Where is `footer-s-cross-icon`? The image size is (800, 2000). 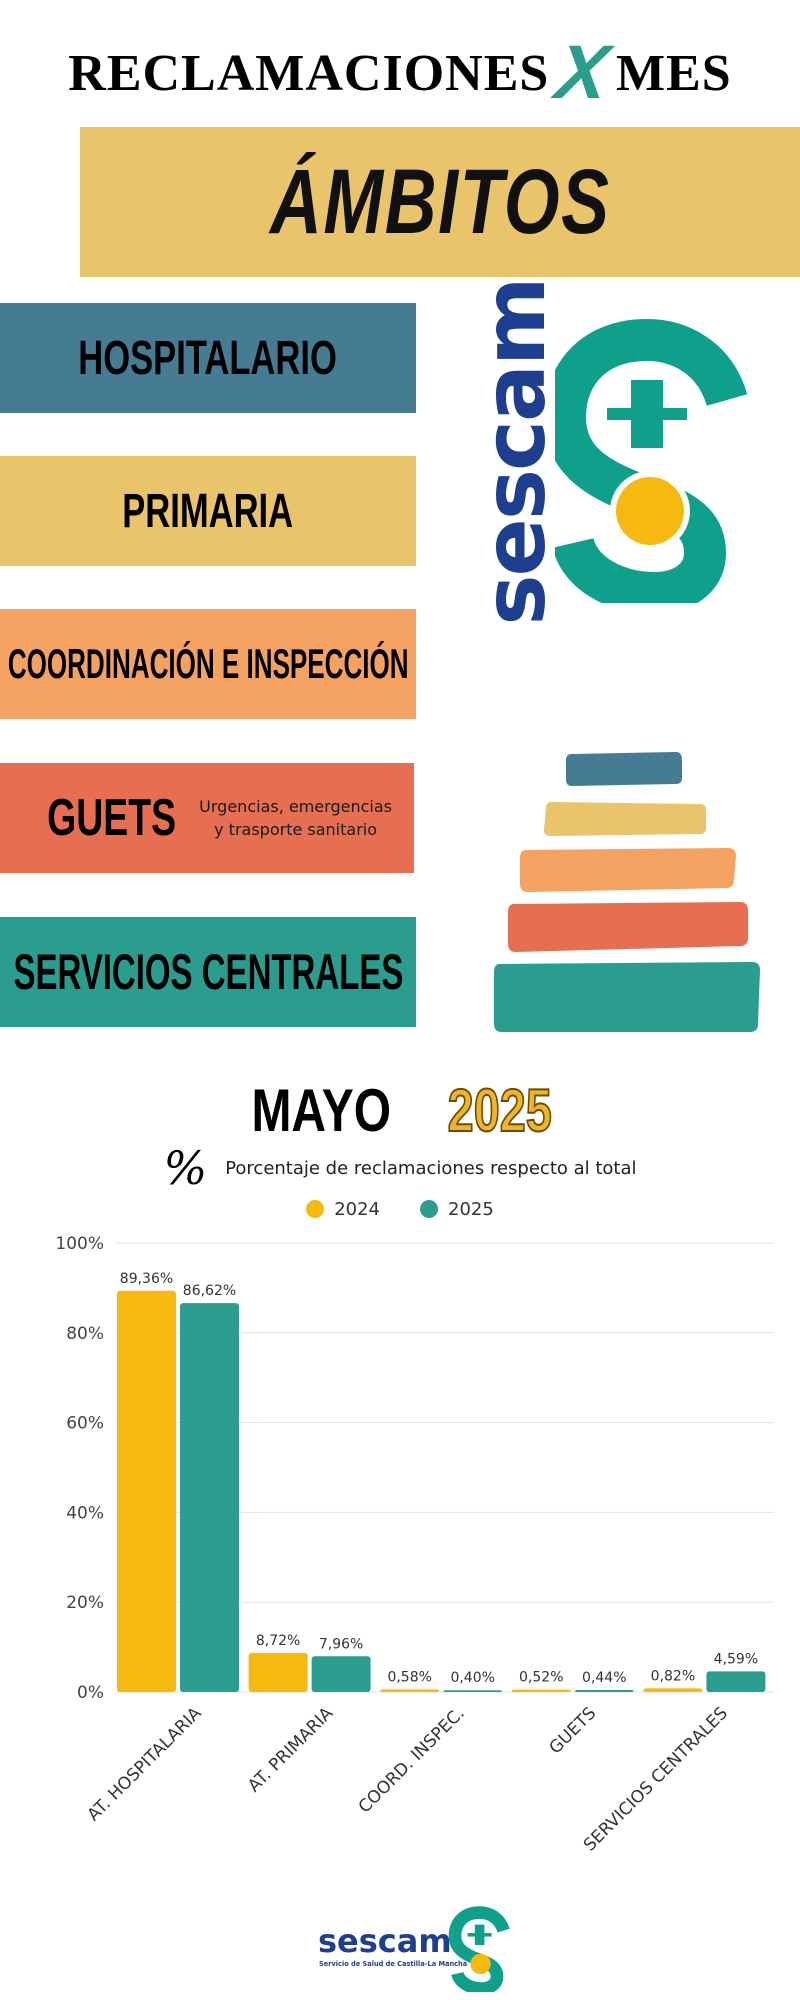 footer-s-cross-icon is located at coordinates (479, 1949).